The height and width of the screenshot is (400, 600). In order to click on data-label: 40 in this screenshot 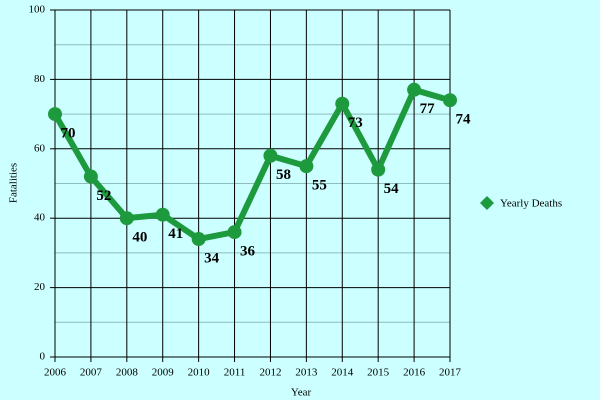, I will do `click(139, 238)`.